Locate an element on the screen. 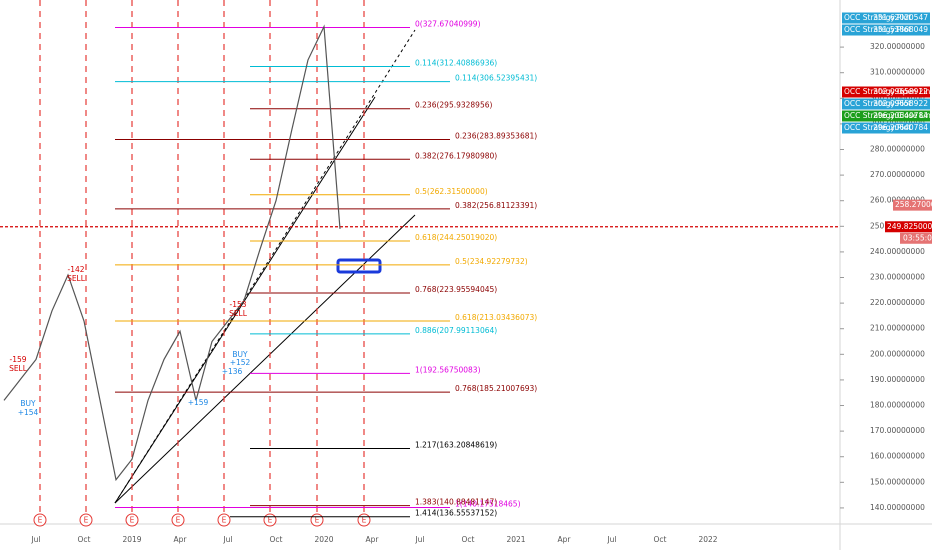  fib-level-label: 0.236(283.89353681) is located at coordinates (496, 136).